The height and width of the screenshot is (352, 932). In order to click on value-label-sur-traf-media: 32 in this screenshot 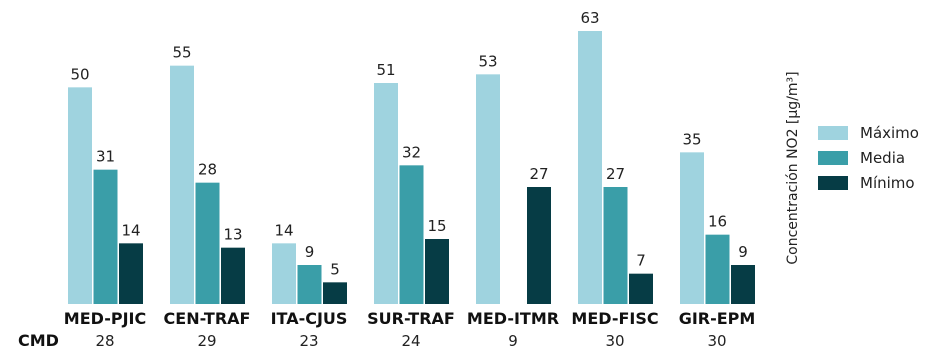, I will do `click(411, 152)`.